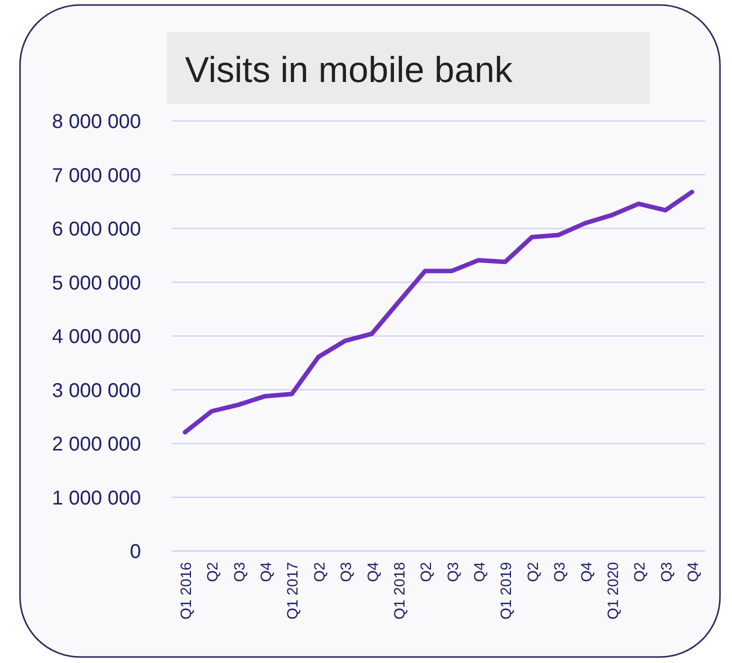 The width and height of the screenshot is (732, 663). What do you see at coordinates (96, 337) in the screenshot?
I see `y-tick-label: 4 000 000` at bounding box center [96, 337].